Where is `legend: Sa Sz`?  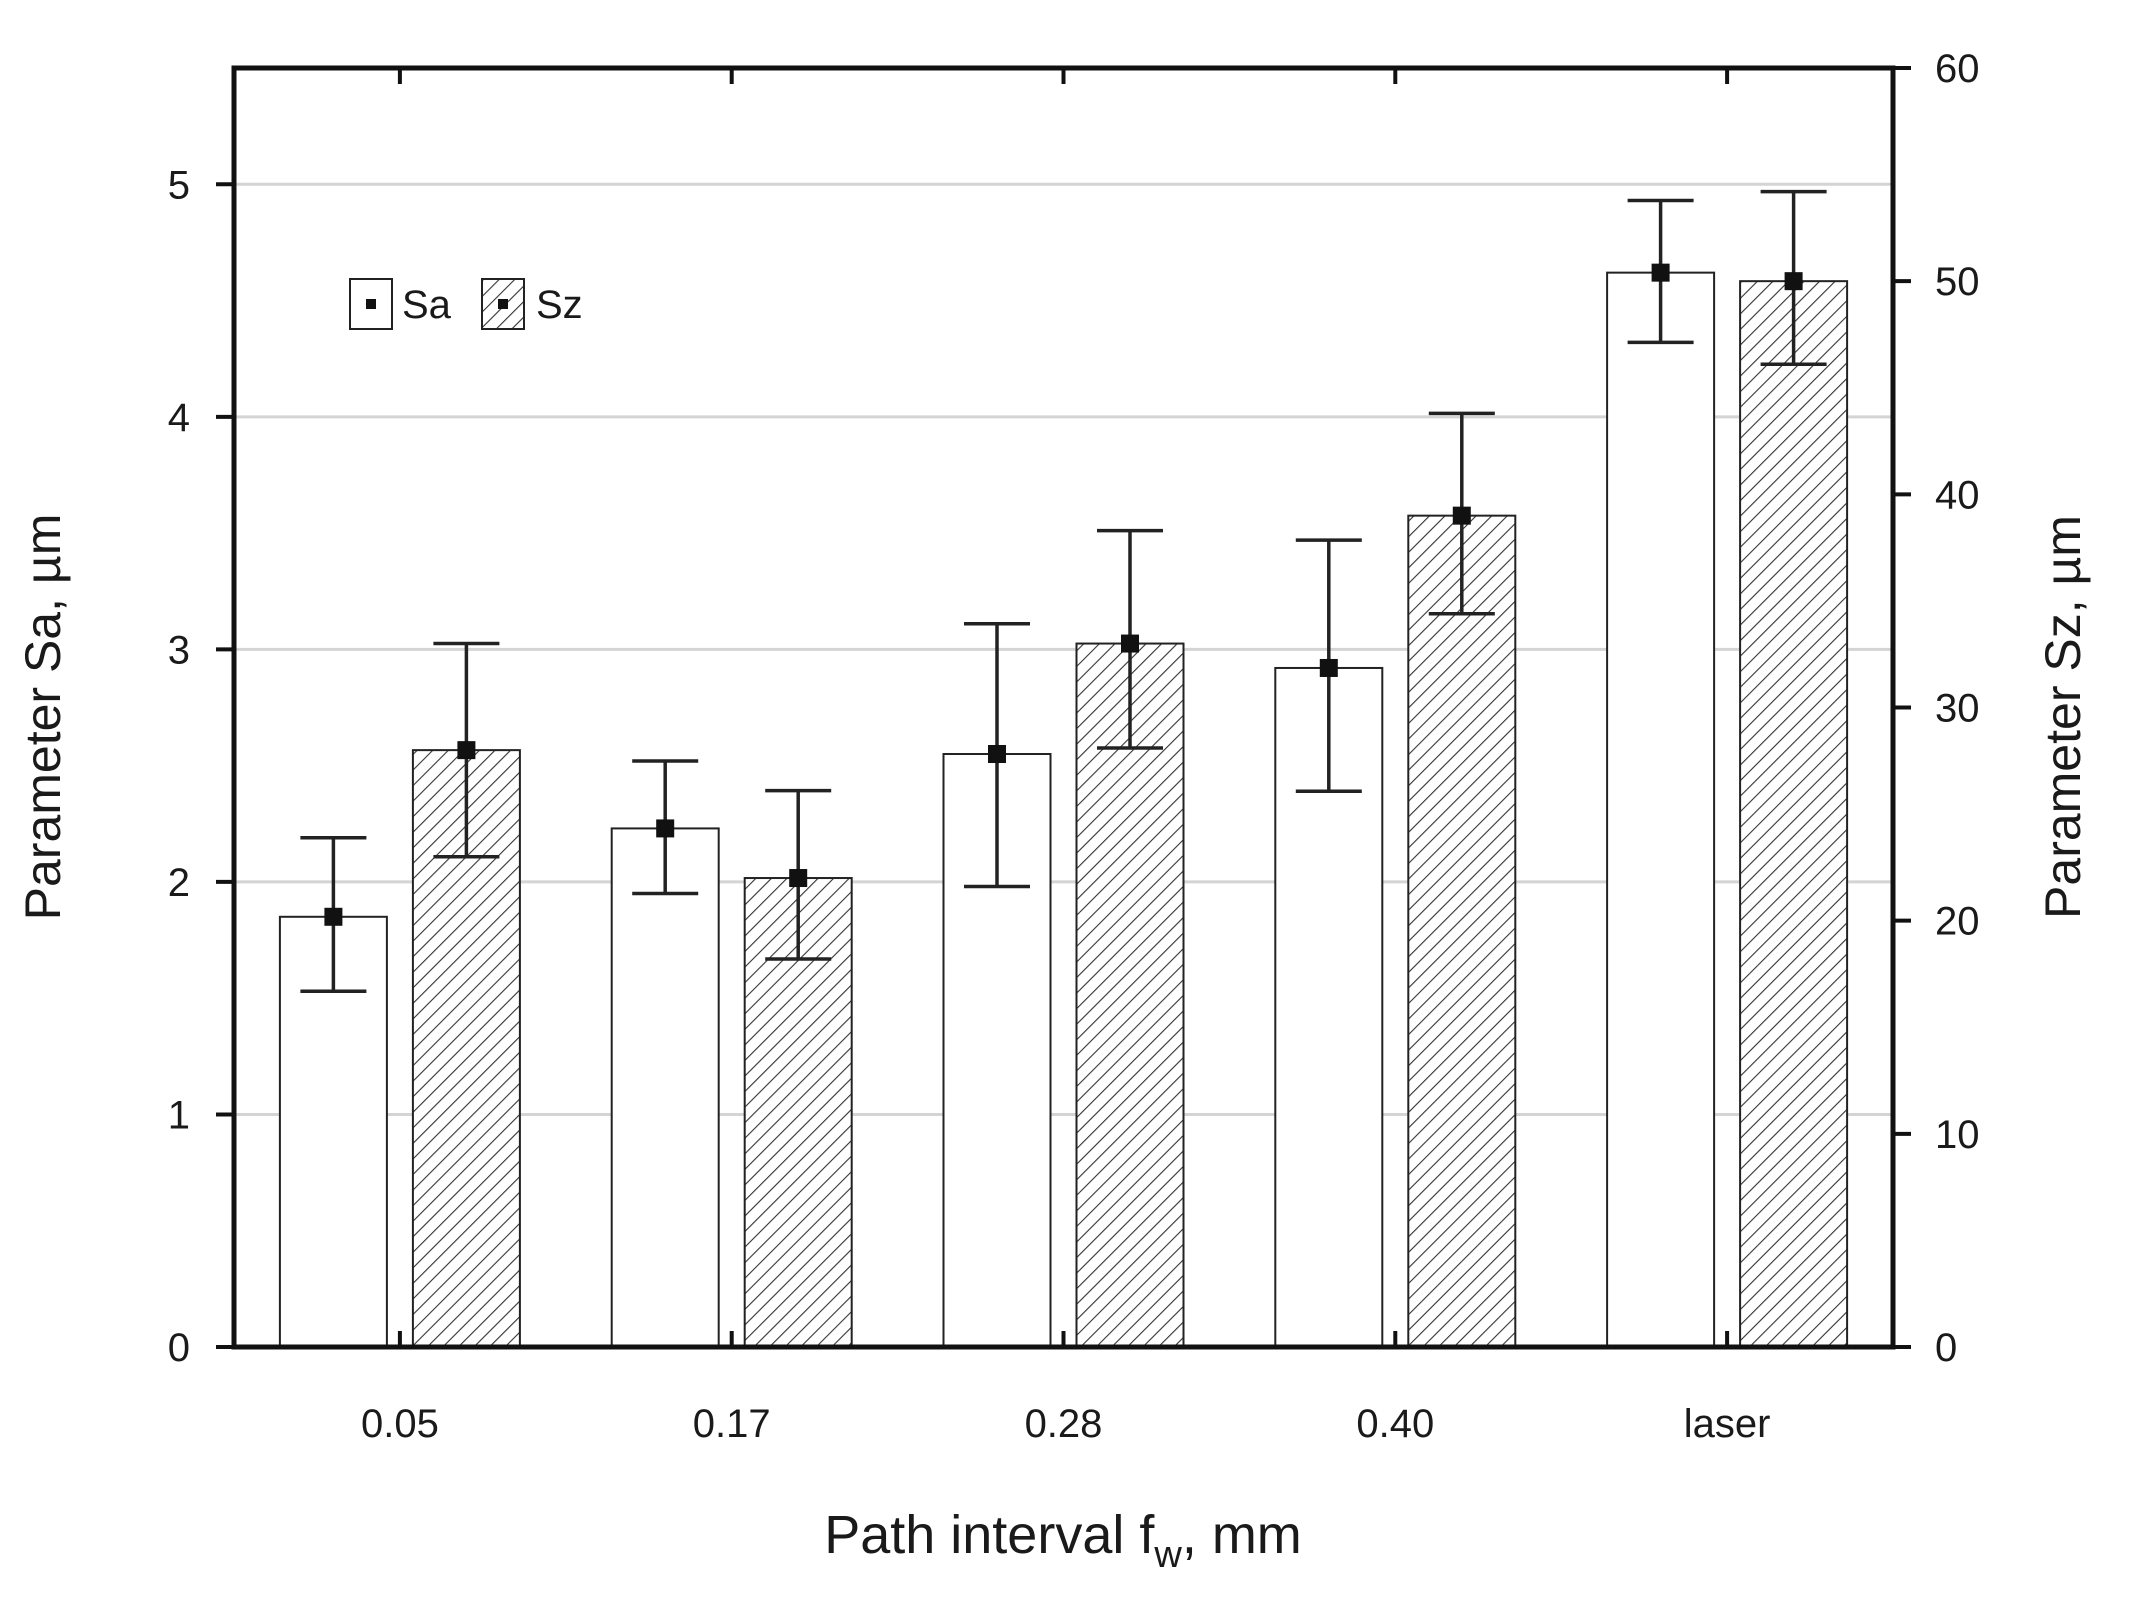
legend: Sa Sz is located at coordinates (466, 304).